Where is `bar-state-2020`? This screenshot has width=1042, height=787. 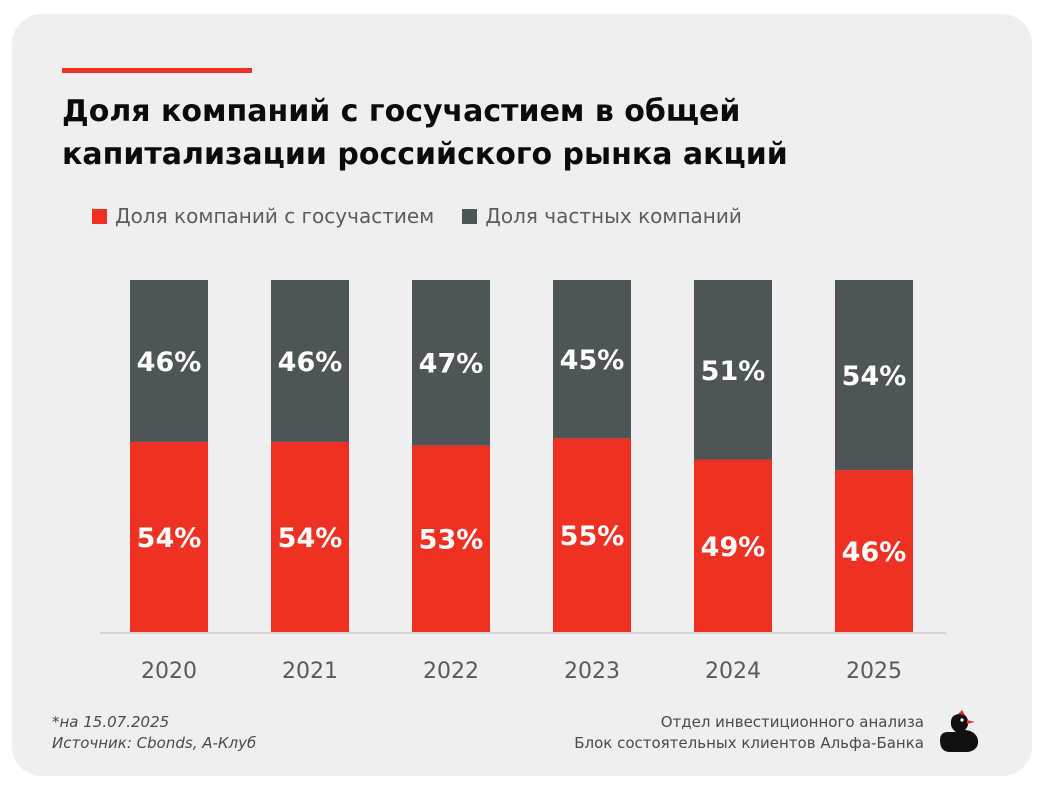
bar-state-2020 is located at coordinates (169, 536).